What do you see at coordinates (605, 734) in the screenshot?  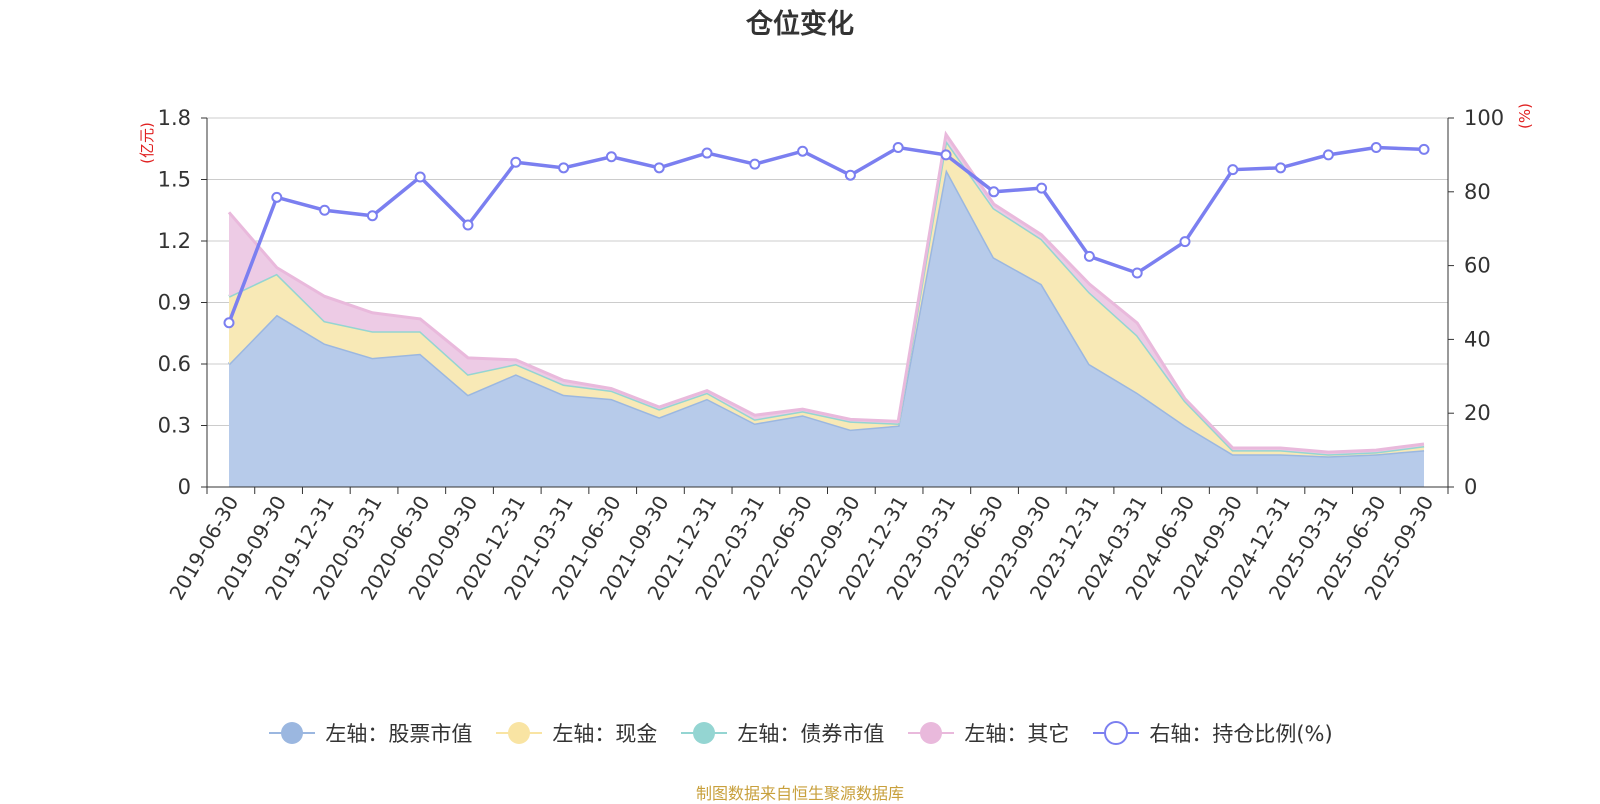 I see `legend-label-cash: 左轴：现金` at bounding box center [605, 734].